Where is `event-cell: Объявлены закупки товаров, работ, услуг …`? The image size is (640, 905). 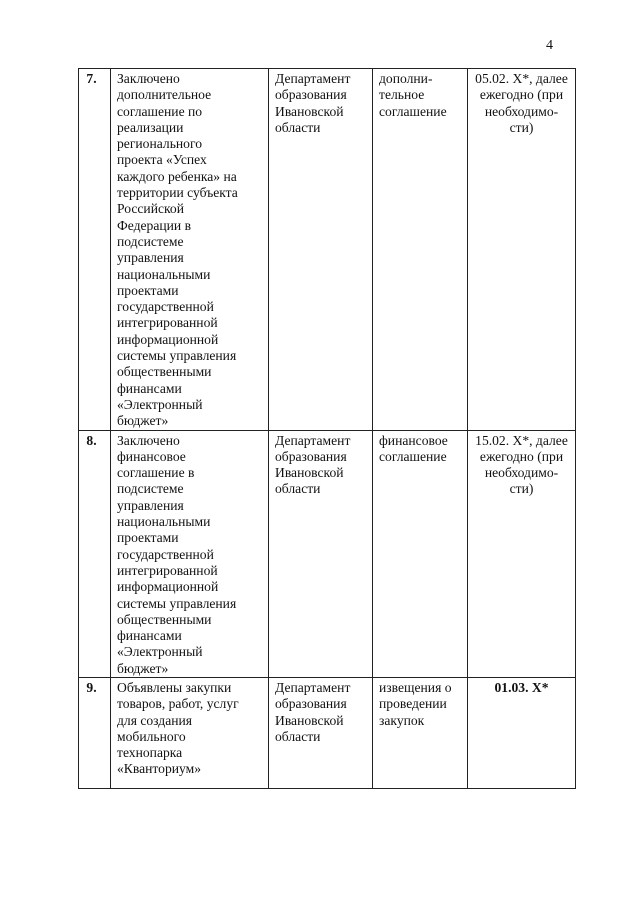
event-cell: Объявлены закупки товаров, работ, услуг … is located at coordinates (189, 732).